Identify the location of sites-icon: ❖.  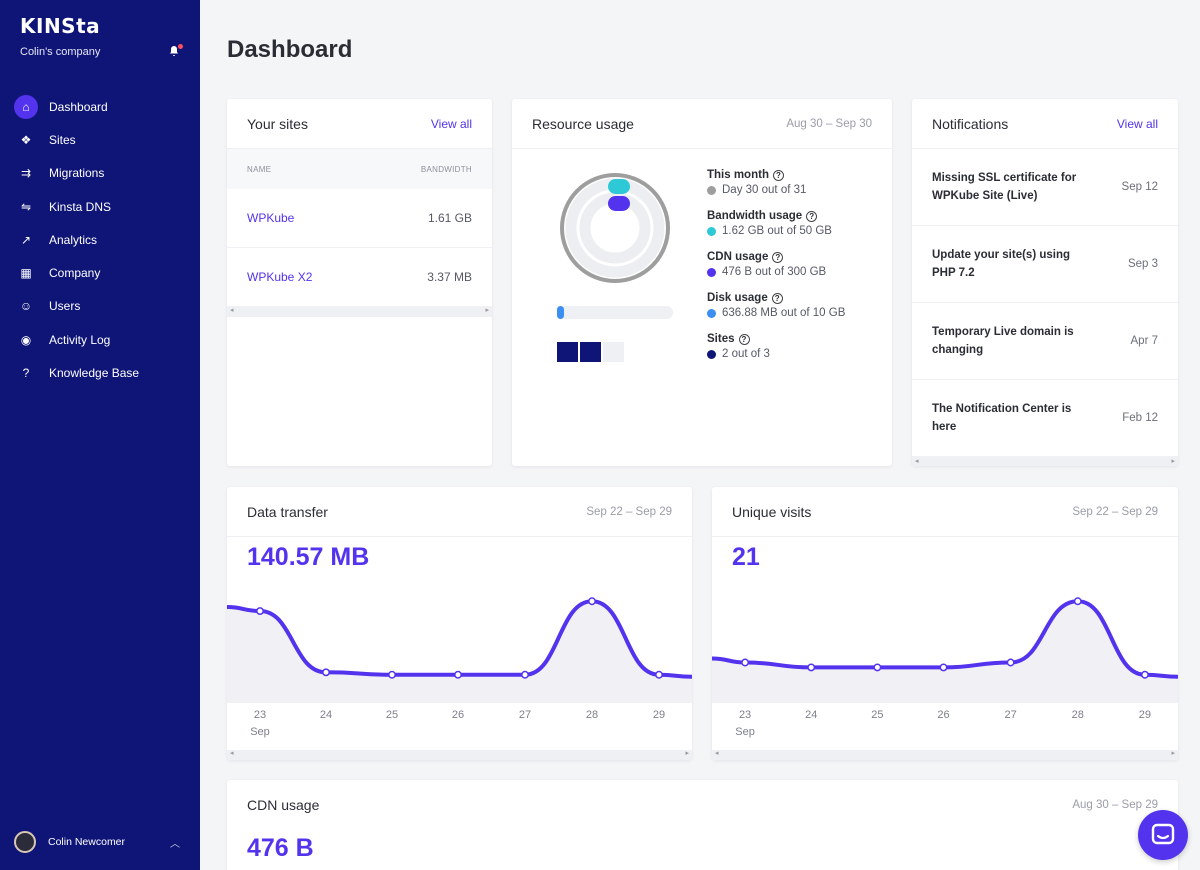
(26, 139).